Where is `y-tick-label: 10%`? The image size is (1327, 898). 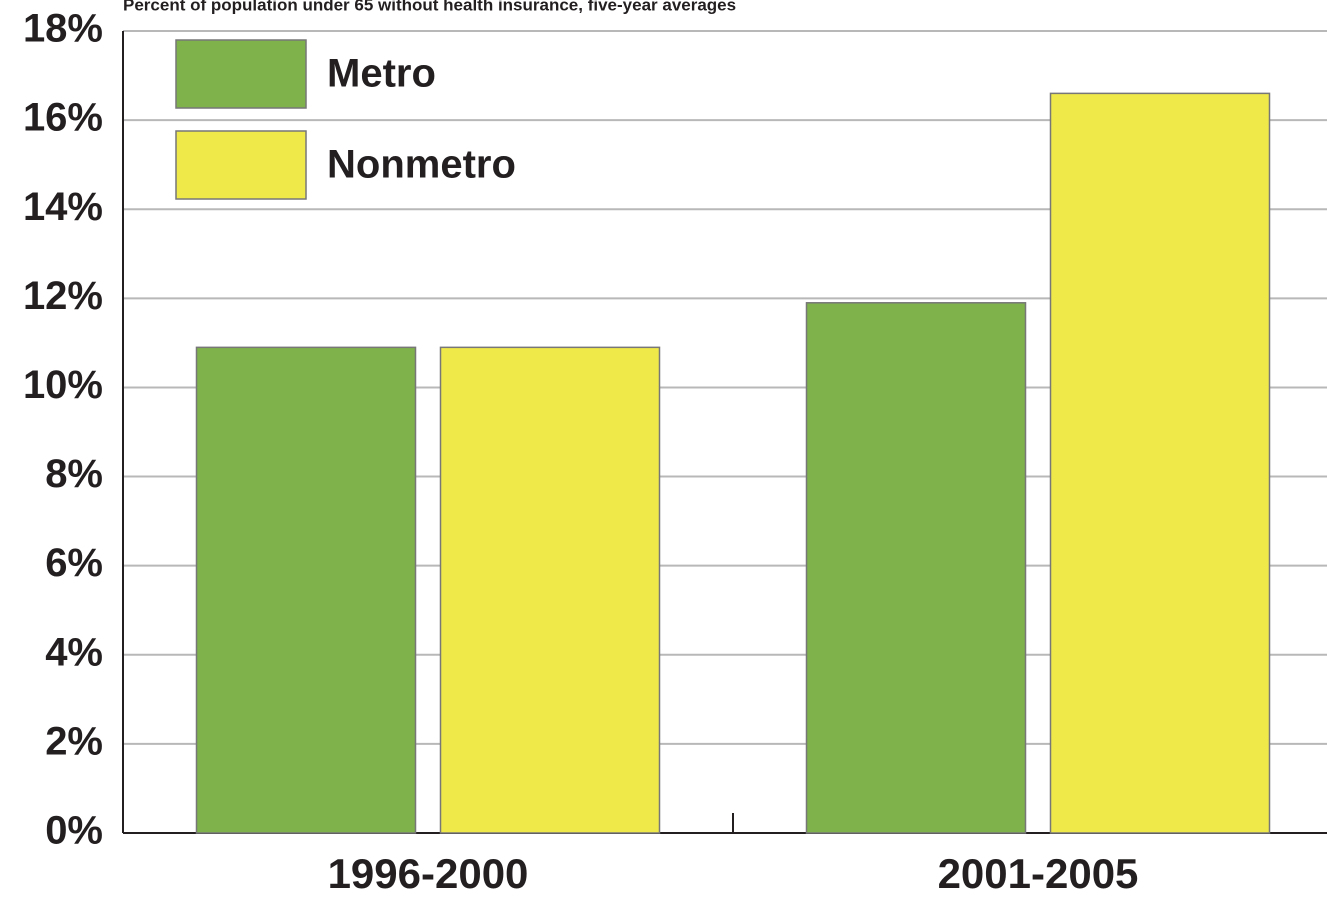
y-tick-label: 10% is located at coordinates (63, 385).